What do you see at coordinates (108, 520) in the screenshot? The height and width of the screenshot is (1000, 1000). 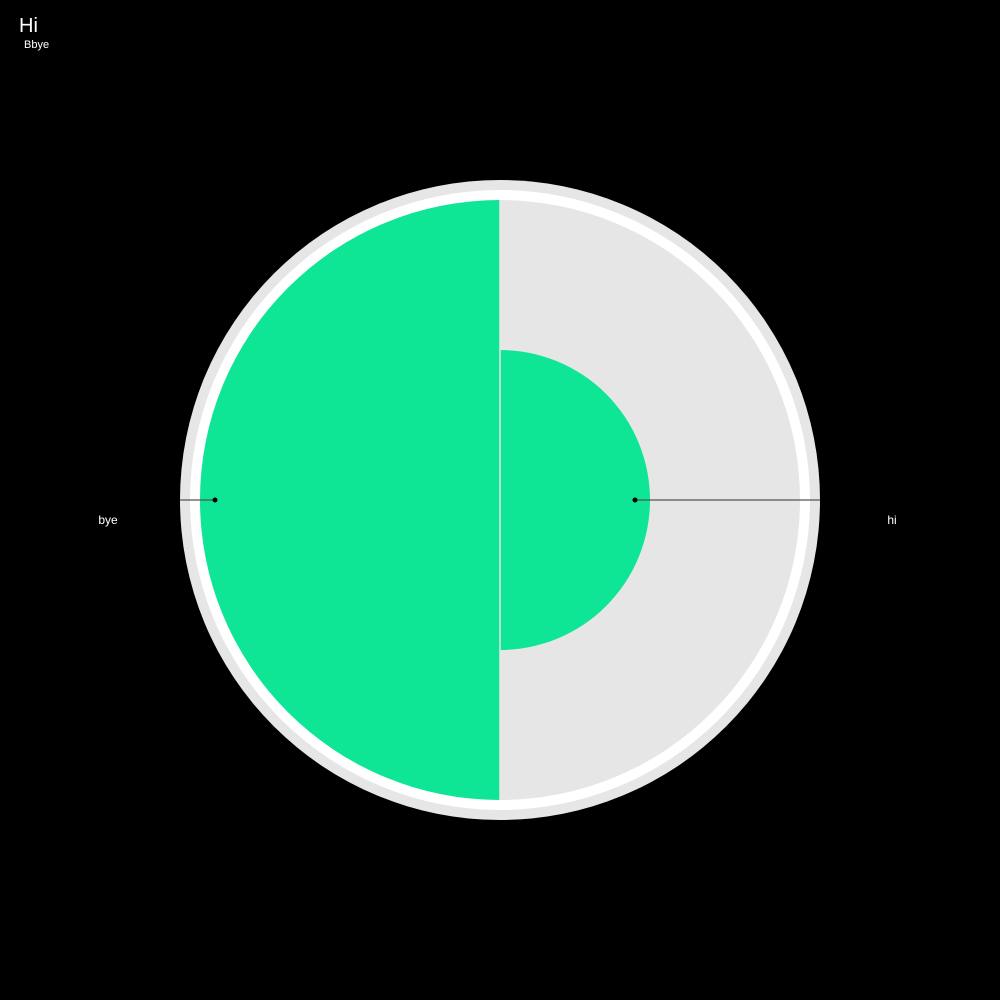 I see `slice-label-bye: bye` at bounding box center [108, 520].